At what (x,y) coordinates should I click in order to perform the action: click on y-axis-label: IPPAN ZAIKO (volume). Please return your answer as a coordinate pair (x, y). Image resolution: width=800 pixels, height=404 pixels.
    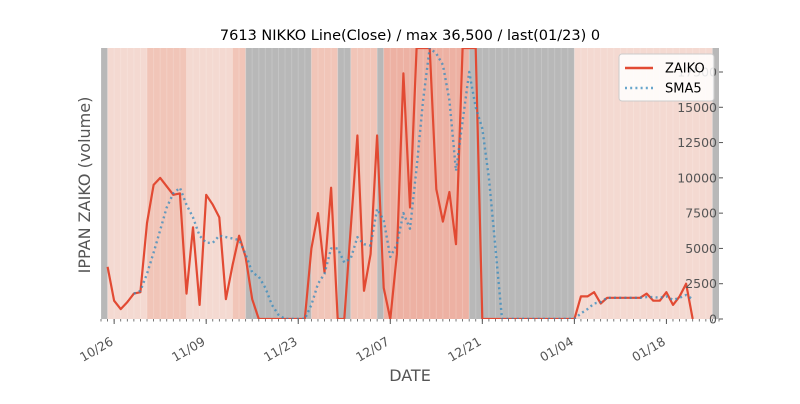
    Looking at the image, I should click on (84, 185).